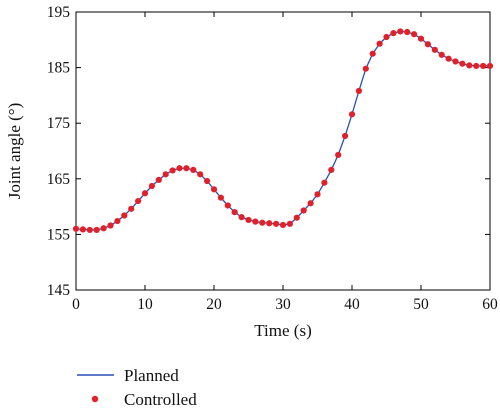 The width and height of the screenshot is (500, 413). Describe the element at coordinates (283, 304) in the screenshot. I see `x-tick-label: 30` at that location.